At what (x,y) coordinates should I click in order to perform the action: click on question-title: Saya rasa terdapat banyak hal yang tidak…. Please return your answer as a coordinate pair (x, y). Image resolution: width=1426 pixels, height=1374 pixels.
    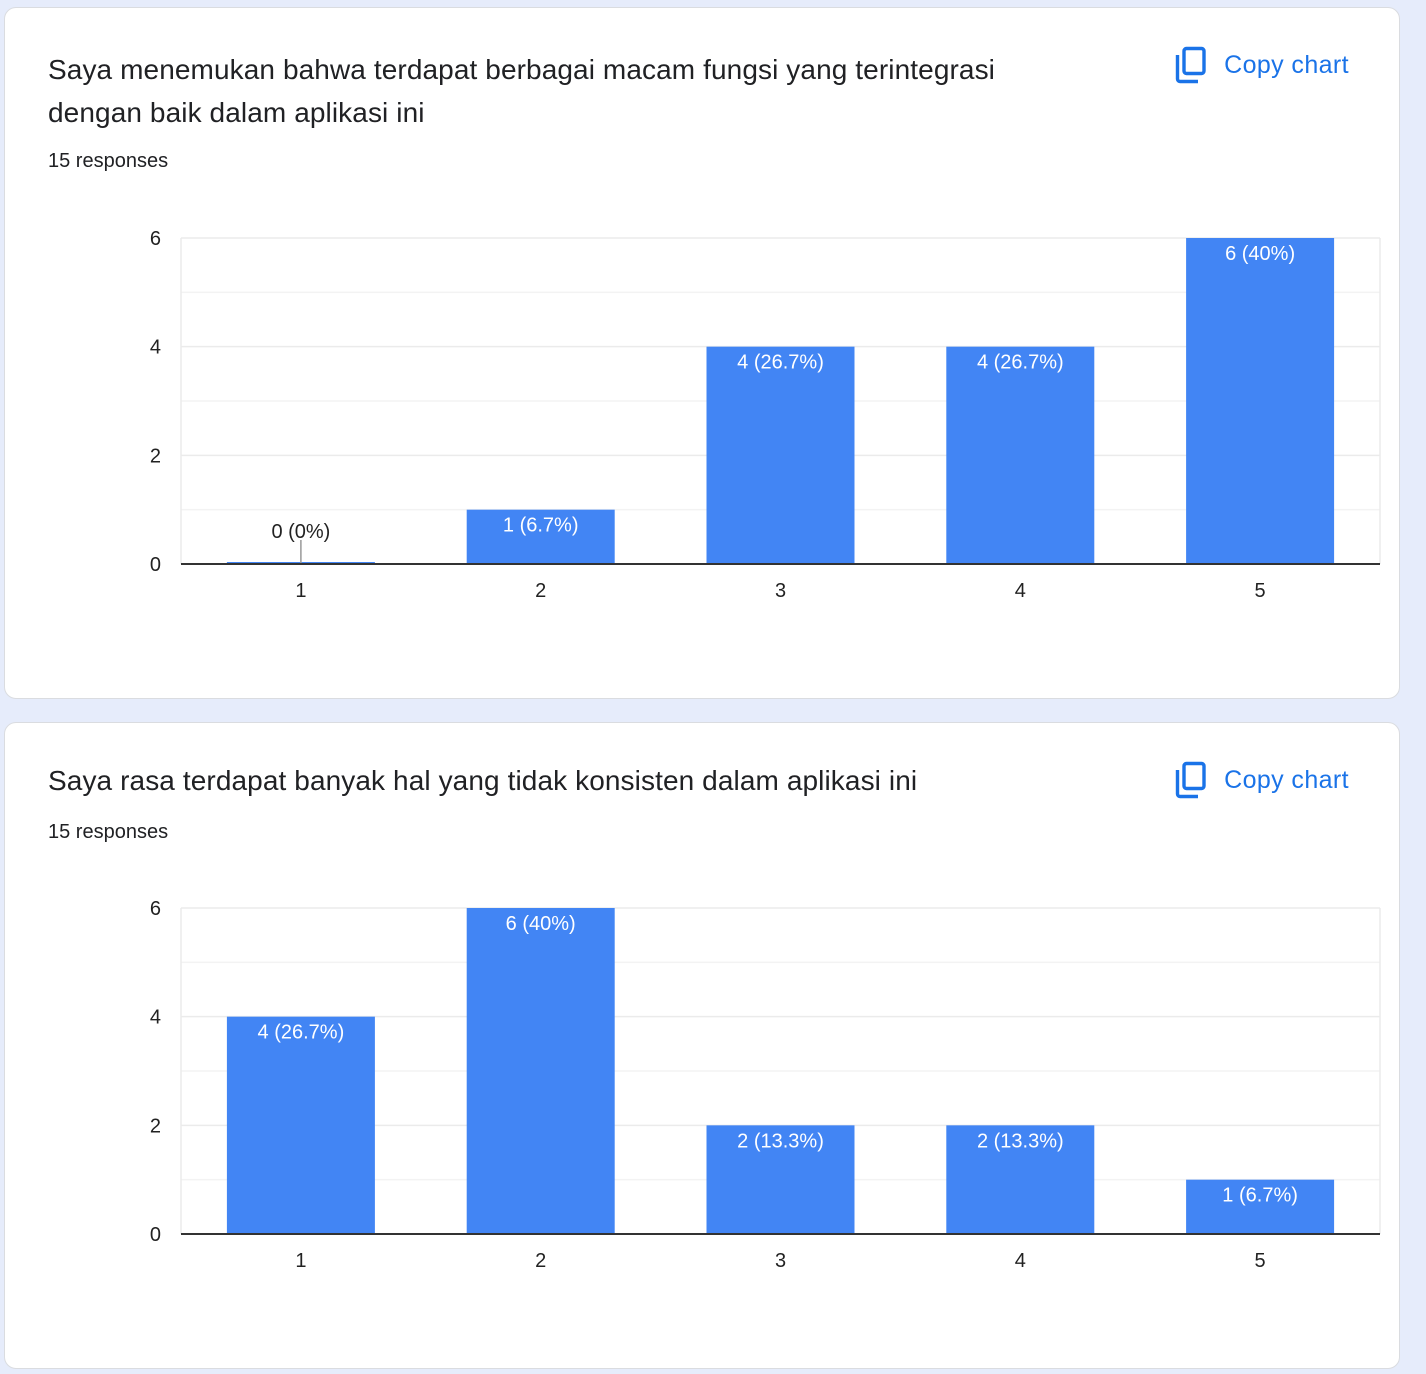
    Looking at the image, I should click on (483, 780).